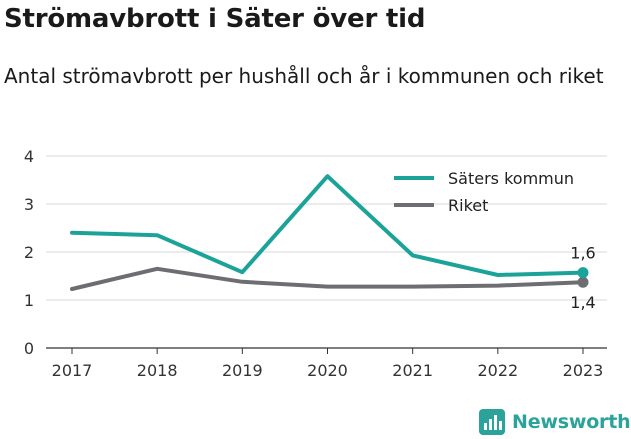  I want to click on brand-logo: Newsworthy, so click(554, 422).